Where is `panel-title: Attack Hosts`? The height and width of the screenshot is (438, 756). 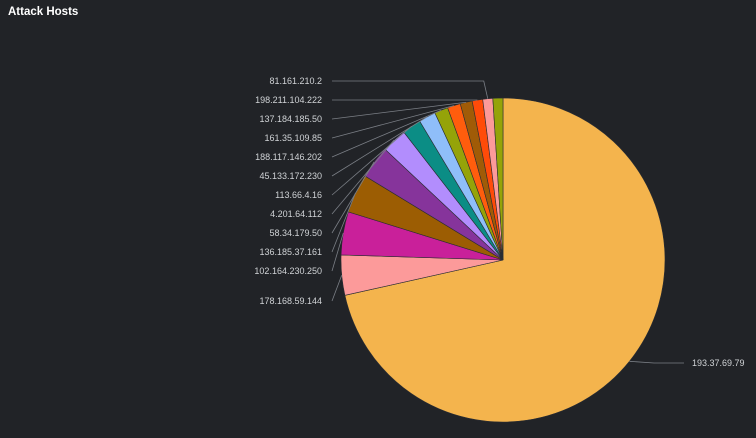 panel-title: Attack Hosts is located at coordinates (43, 12).